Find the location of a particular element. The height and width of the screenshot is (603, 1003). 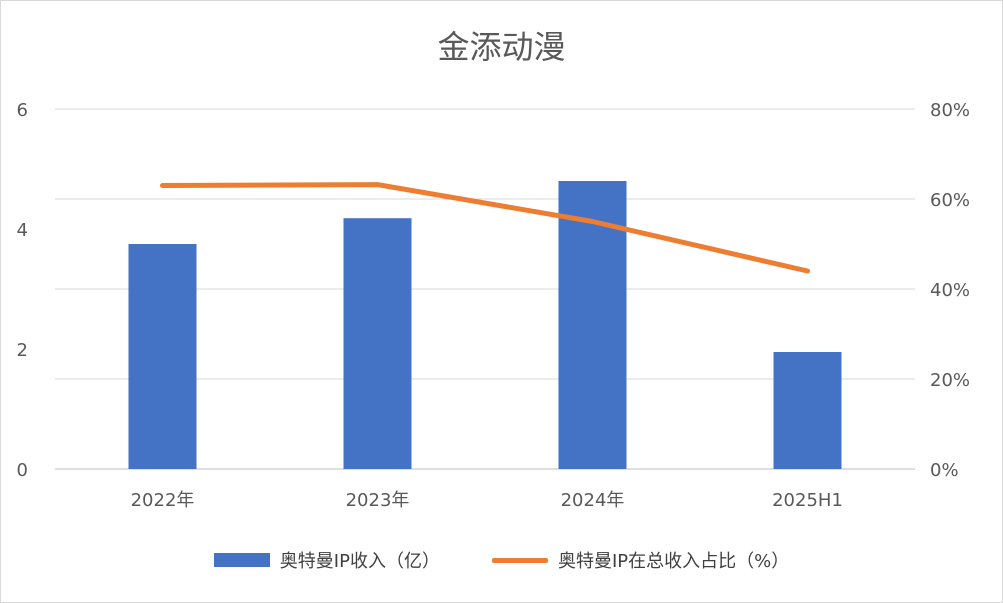

series-line is located at coordinates (485, 228).